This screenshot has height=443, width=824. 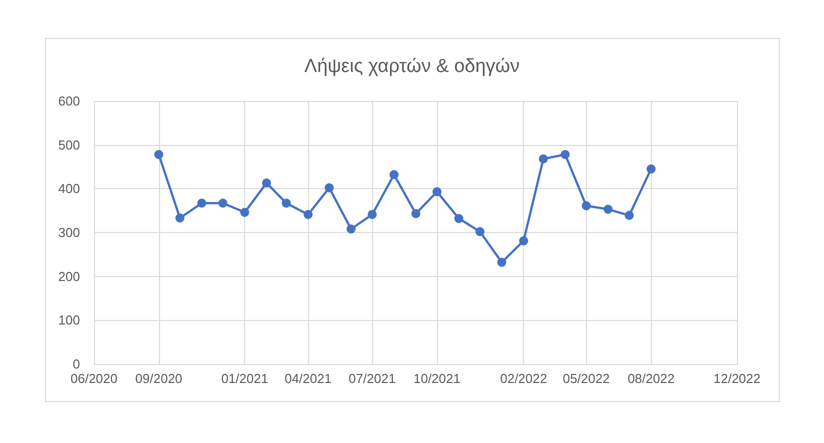 I want to click on y-tick-label: 300, so click(x=69, y=232).